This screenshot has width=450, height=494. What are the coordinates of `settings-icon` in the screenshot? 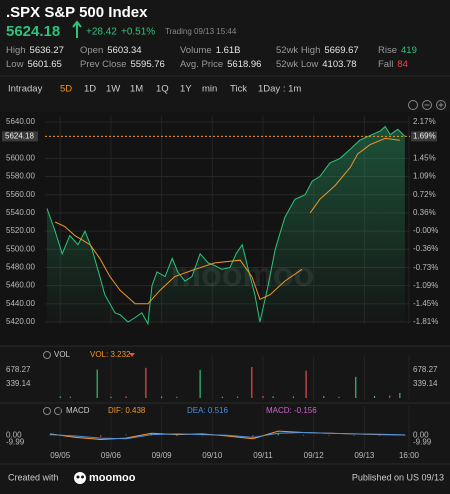 It's located at (58, 411).